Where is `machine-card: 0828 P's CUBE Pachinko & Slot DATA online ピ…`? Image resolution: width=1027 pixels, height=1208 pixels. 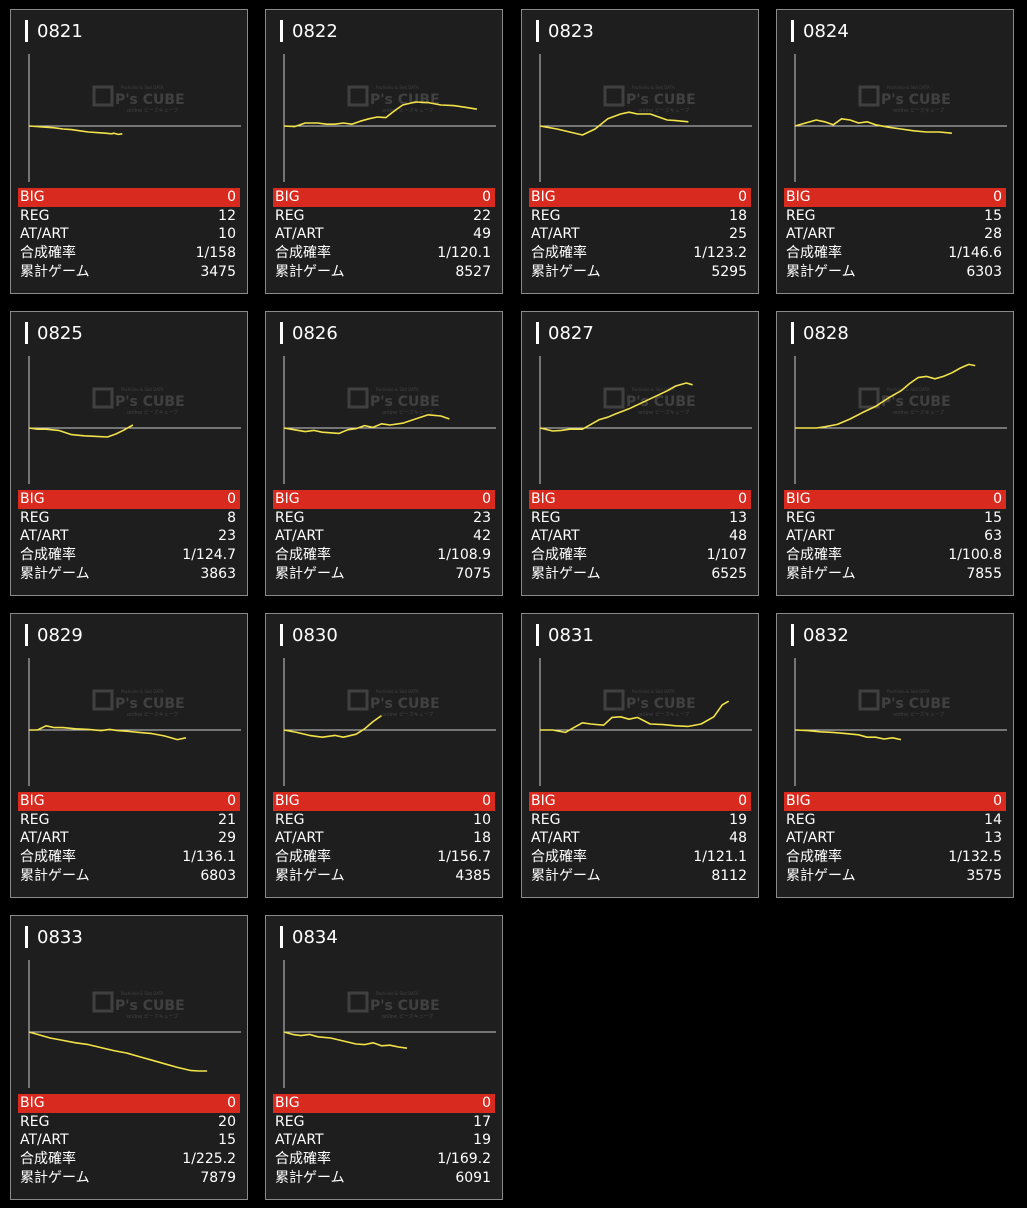 machine-card: 0828 P's CUBE Pachinko & Slot DATA online ピ… is located at coordinates (895, 453).